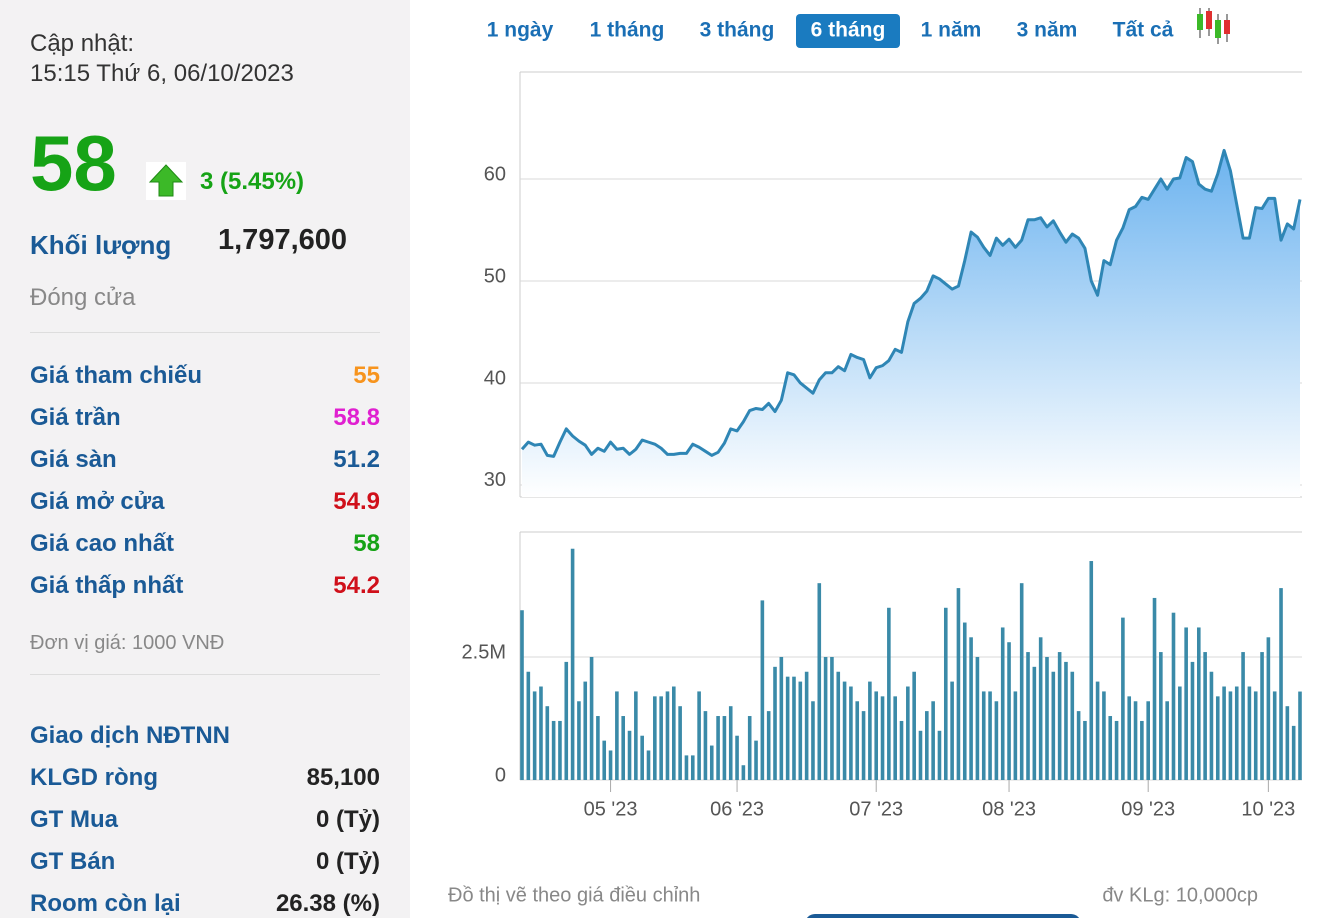 The height and width of the screenshot is (918, 1318). Describe the element at coordinates (1009, 809) in the screenshot. I see `x-tick-label: 08 '23` at that location.